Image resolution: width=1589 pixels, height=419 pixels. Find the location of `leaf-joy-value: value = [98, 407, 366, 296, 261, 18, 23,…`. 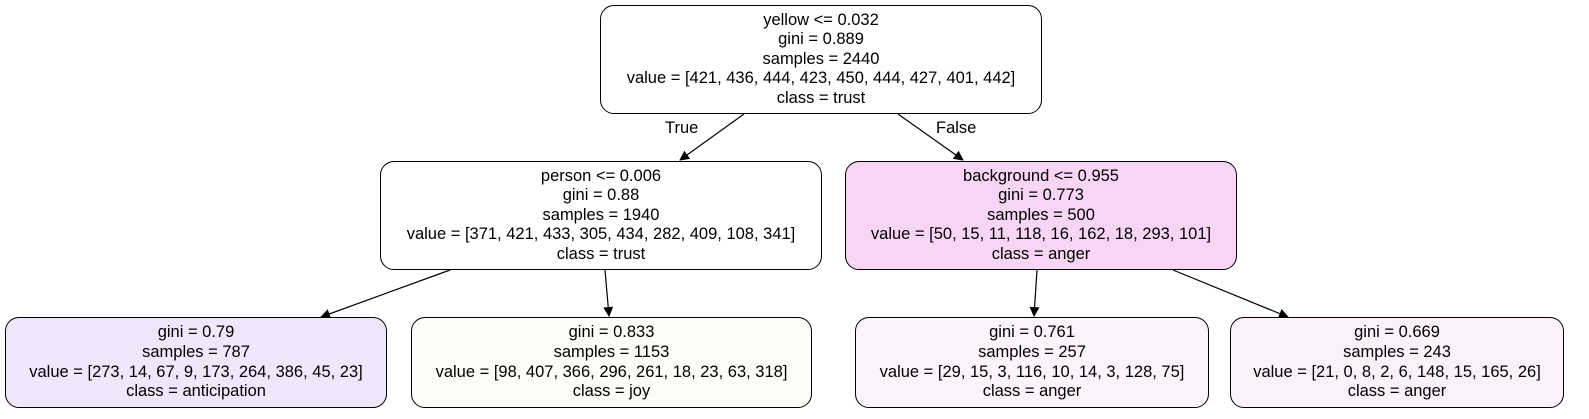

leaf-joy-value: value = [98, 407, 366, 296, 261, 18, 23,… is located at coordinates (611, 371).